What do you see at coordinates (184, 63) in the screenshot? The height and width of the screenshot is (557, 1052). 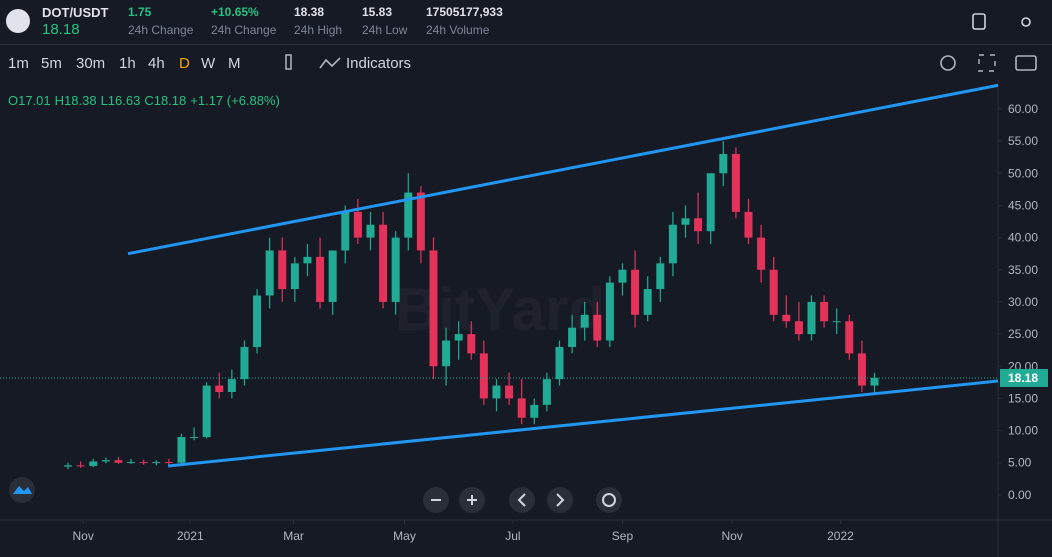 I see `interval-button: D` at bounding box center [184, 63].